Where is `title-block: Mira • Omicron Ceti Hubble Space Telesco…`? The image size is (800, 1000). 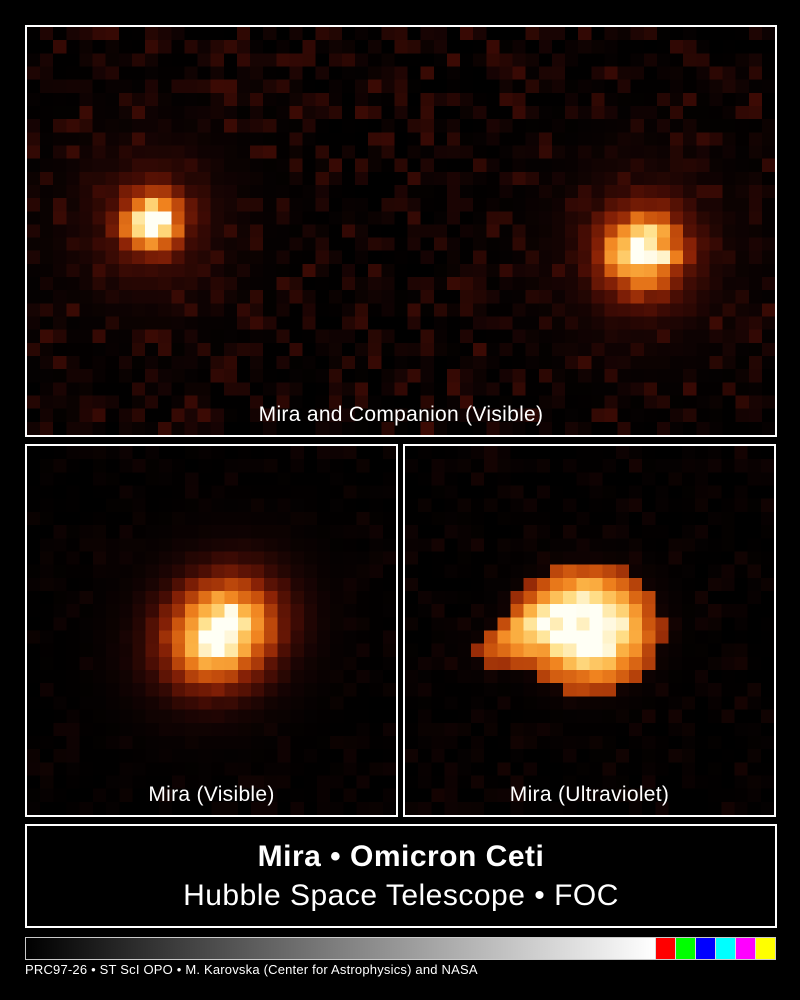 title-block: Mira • Omicron Ceti Hubble Space Telesco… is located at coordinates (401, 876).